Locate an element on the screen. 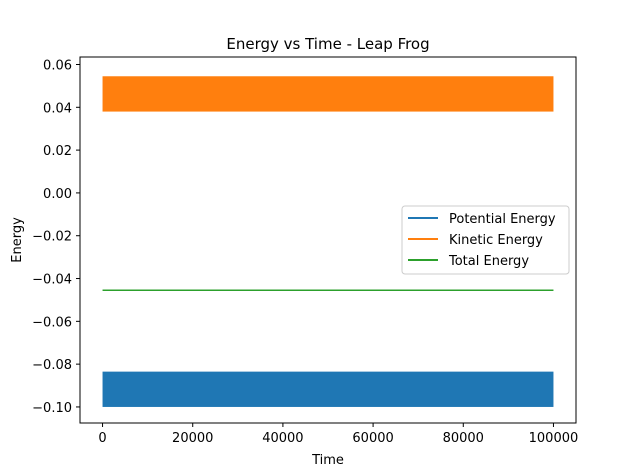 The image size is (640, 476). legend-label-0: Potential Energy is located at coordinates (502, 219).